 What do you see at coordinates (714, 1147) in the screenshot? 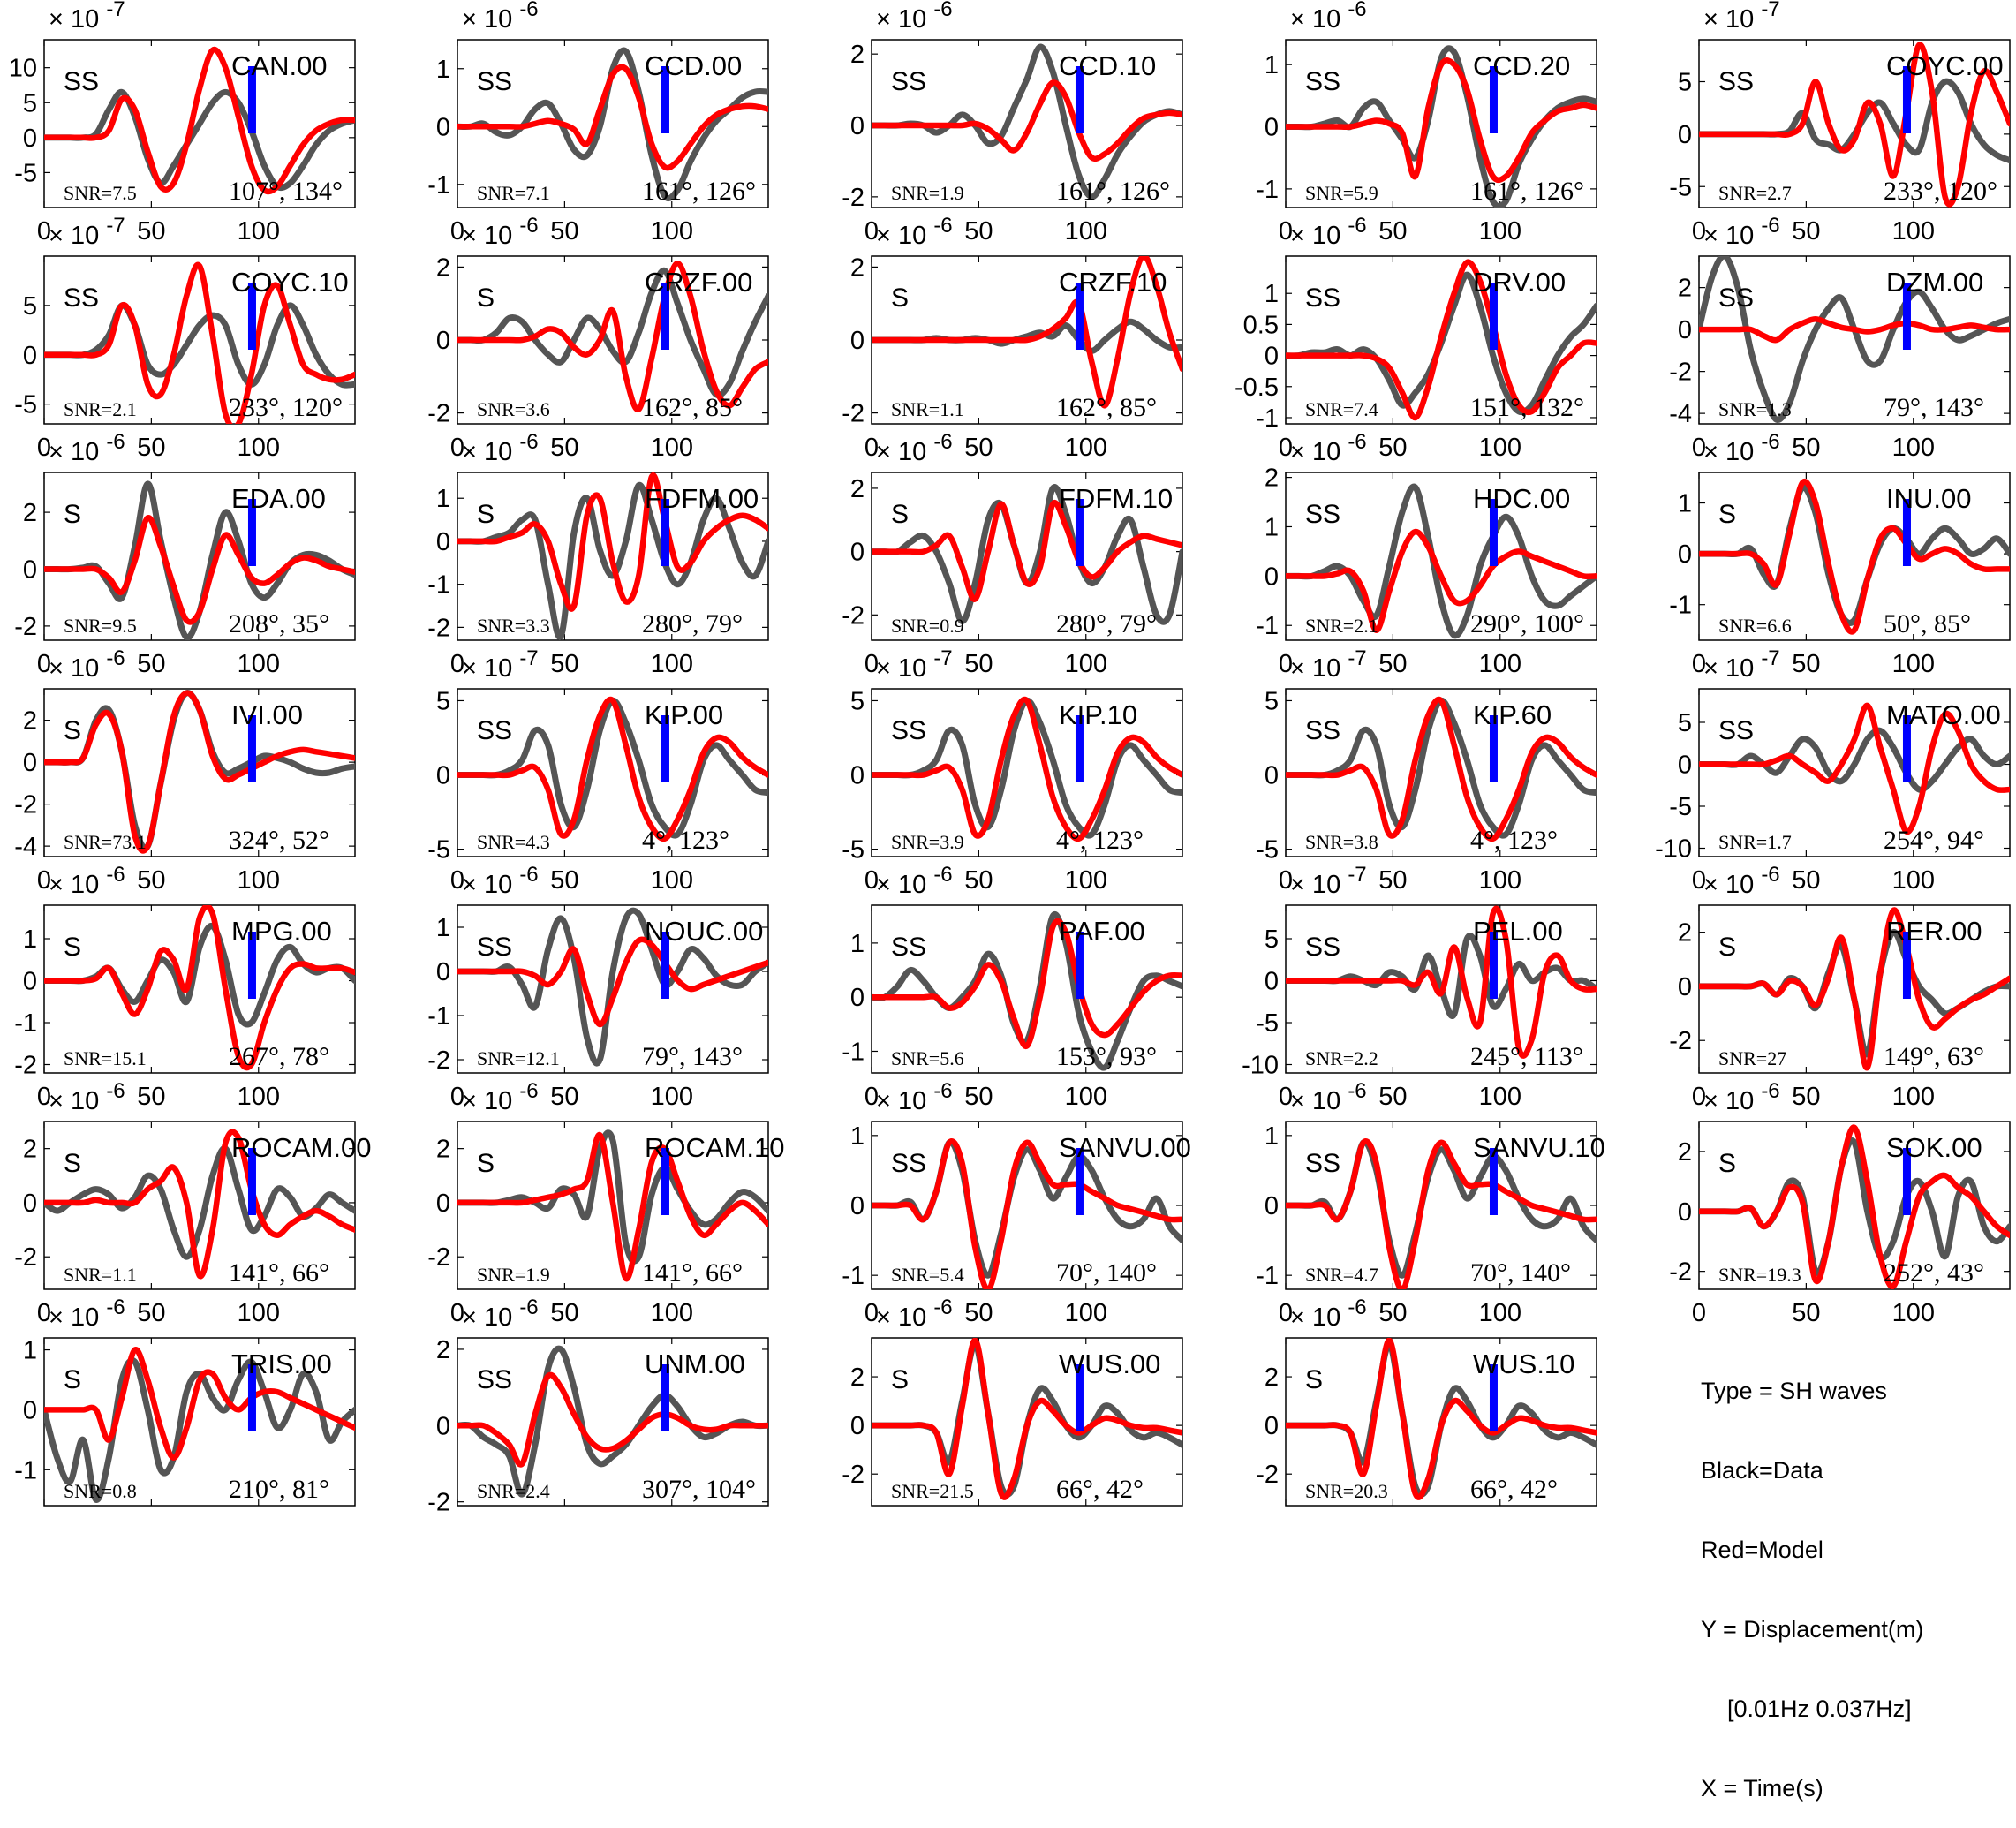
I see `station-label: ROCAM.10` at bounding box center [714, 1147].